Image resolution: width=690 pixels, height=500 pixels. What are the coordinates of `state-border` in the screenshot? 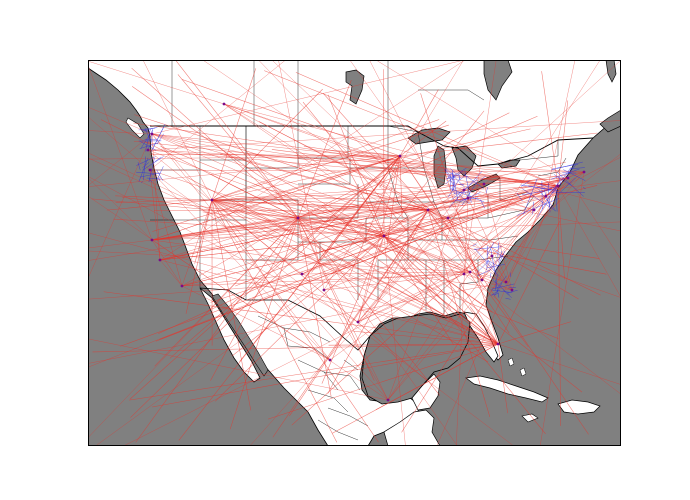 It's located at (323, 142).